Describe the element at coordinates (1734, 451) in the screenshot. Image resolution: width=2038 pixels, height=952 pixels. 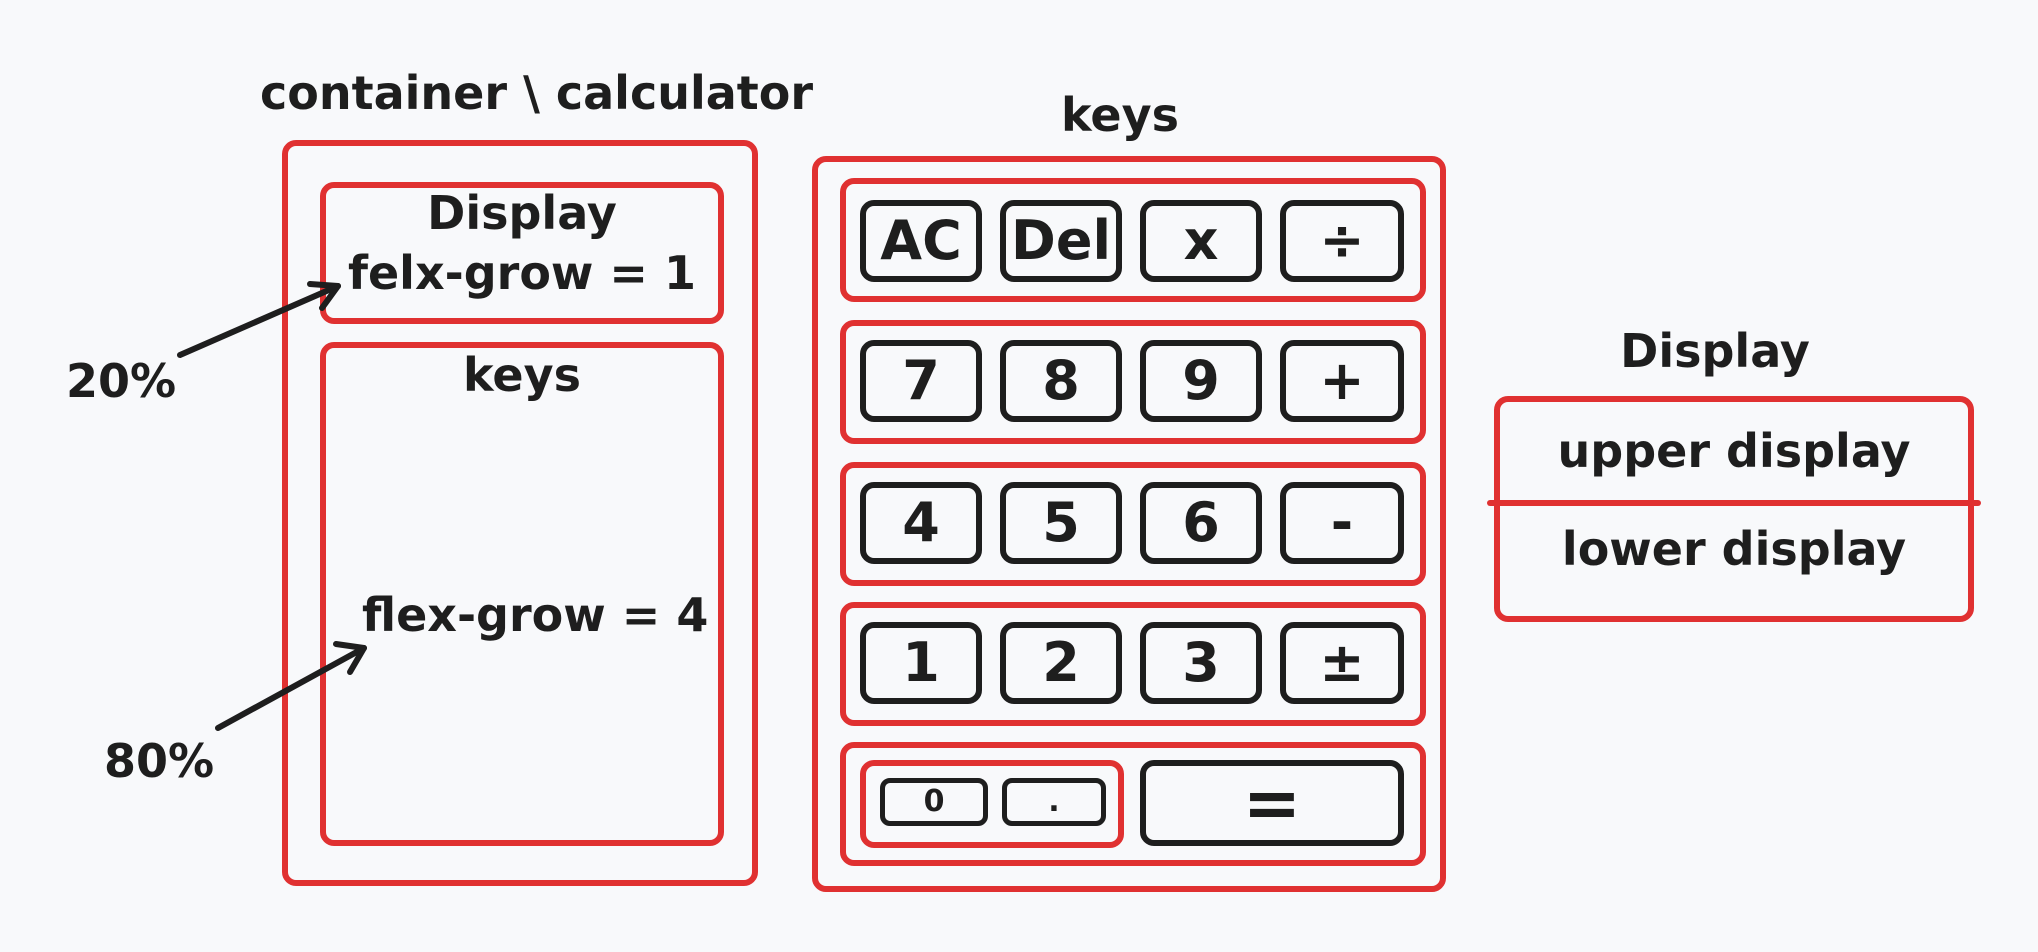
I see `upper-display-label: upper display` at that location.